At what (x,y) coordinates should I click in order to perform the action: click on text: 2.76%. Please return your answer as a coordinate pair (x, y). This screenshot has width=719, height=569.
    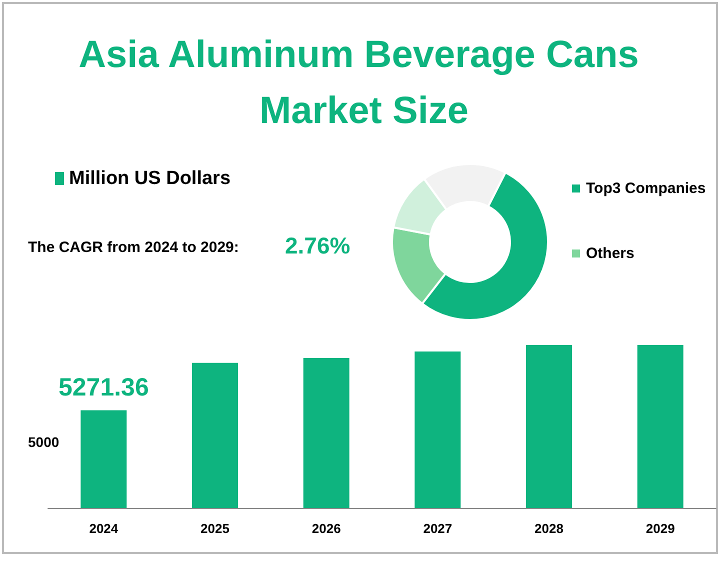
    Looking at the image, I should click on (317, 245).